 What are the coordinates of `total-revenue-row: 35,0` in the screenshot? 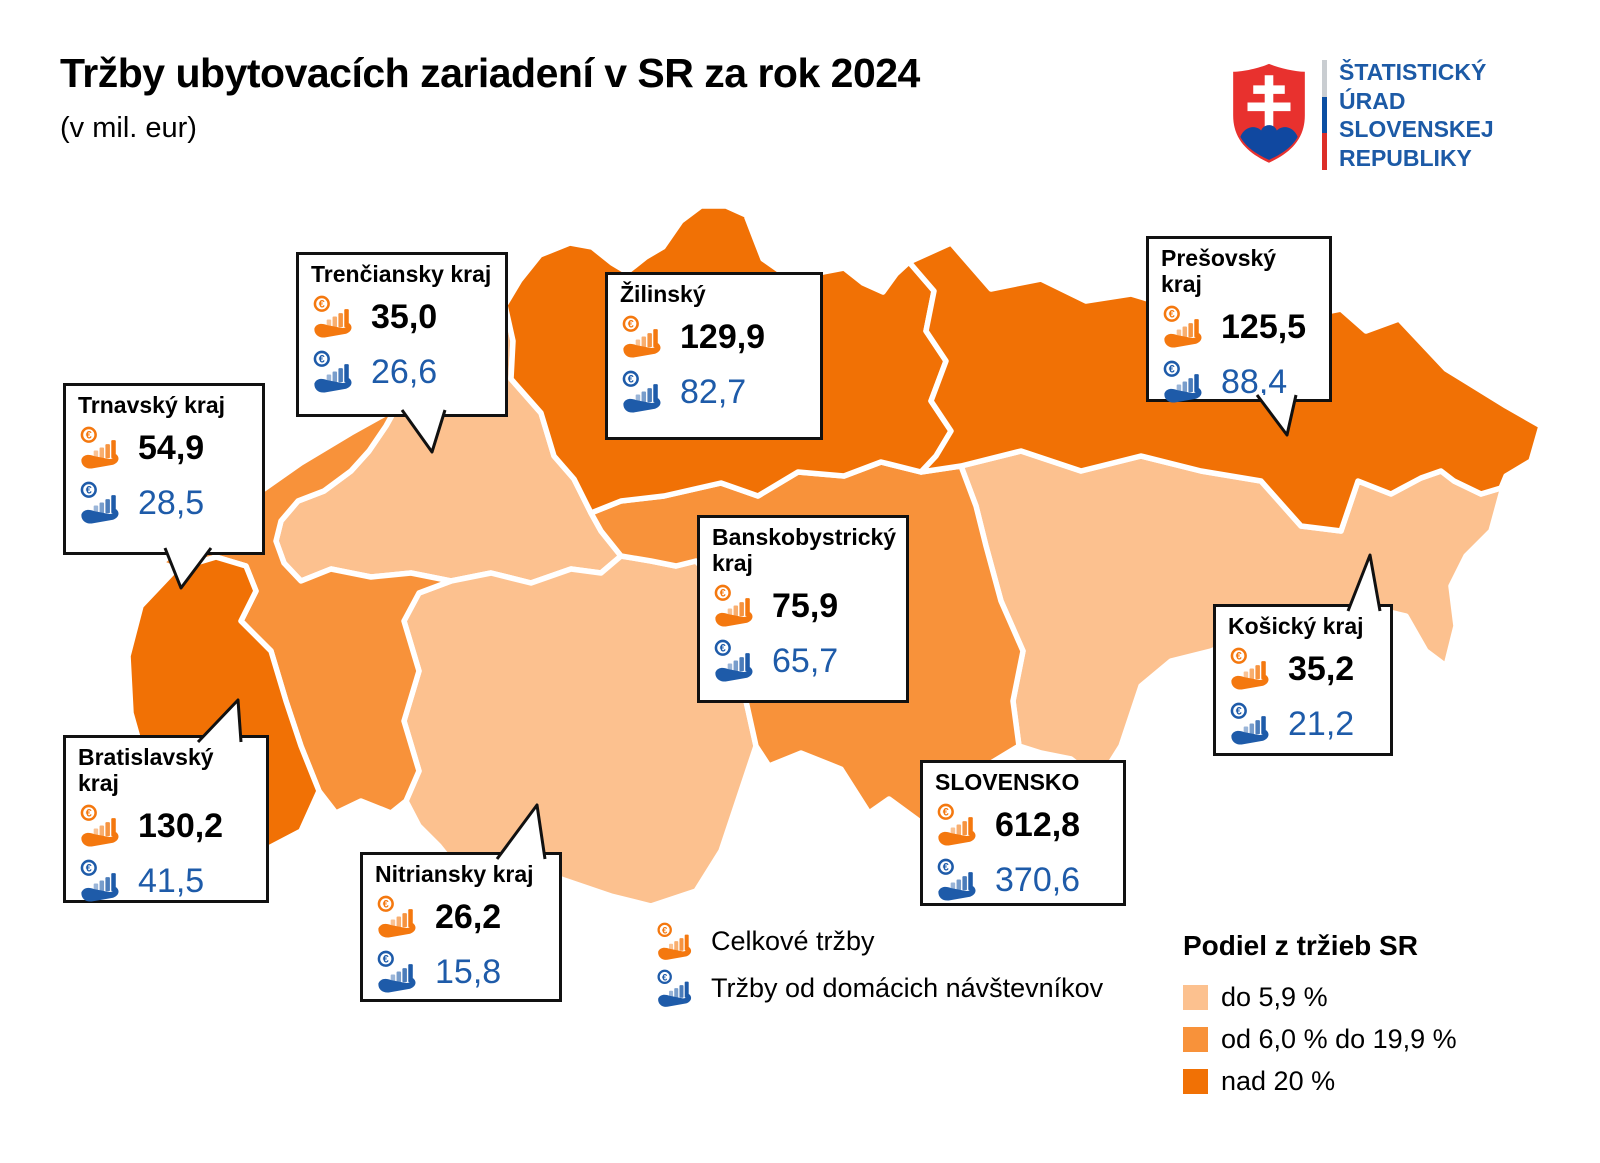 It's located at (402, 317).